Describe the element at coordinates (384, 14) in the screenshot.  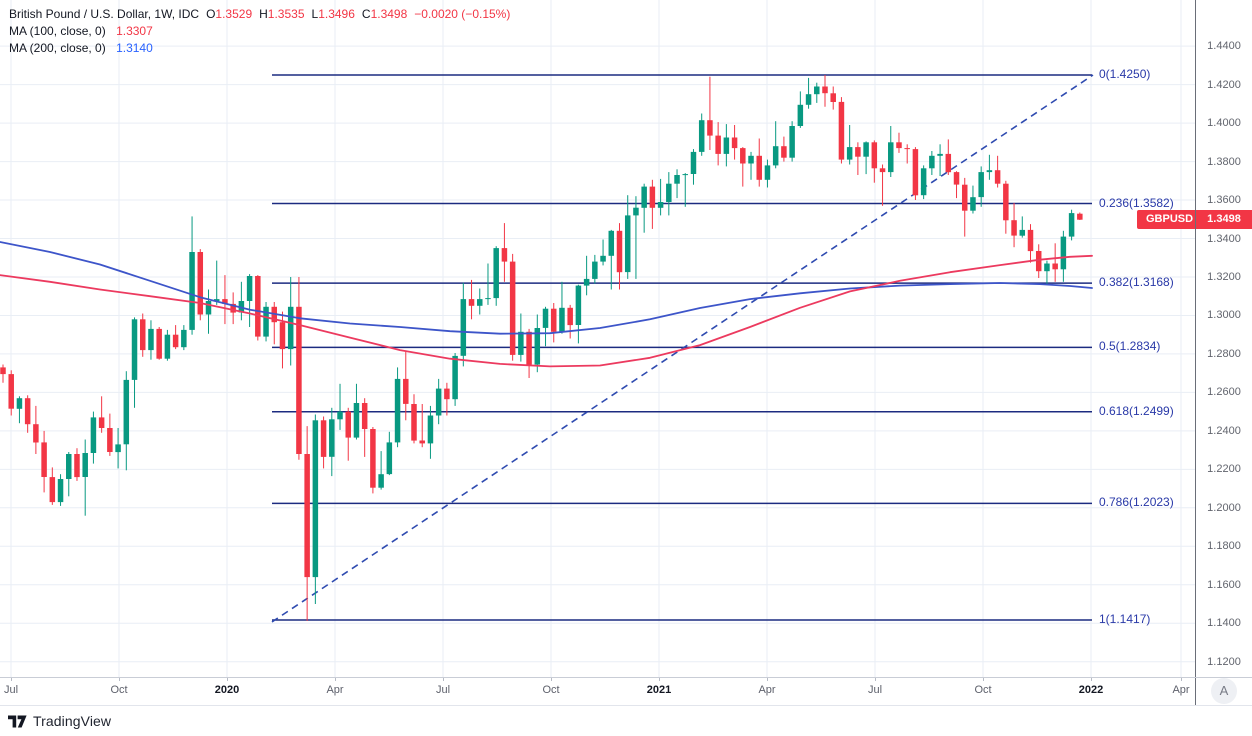
I see `ohlc-pair: C1.3498` at that location.